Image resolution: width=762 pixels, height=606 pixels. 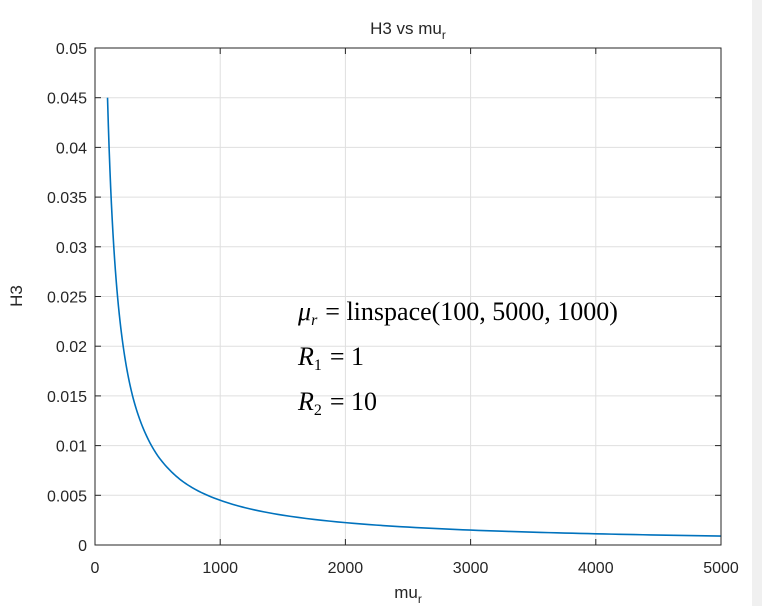 I want to click on y-tick-label: 0.01, so click(x=71, y=447).